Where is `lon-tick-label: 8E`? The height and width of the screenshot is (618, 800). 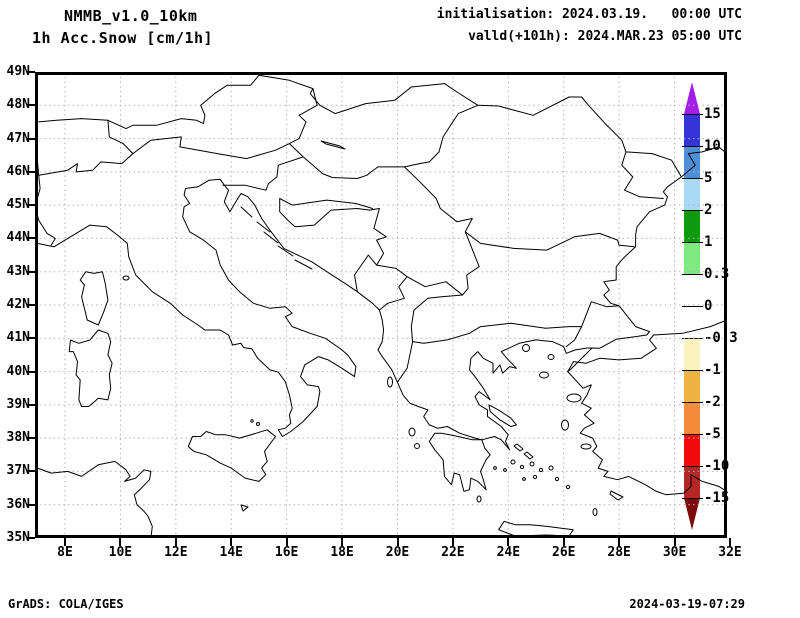 lon-tick-label: 8E is located at coordinates (65, 552).